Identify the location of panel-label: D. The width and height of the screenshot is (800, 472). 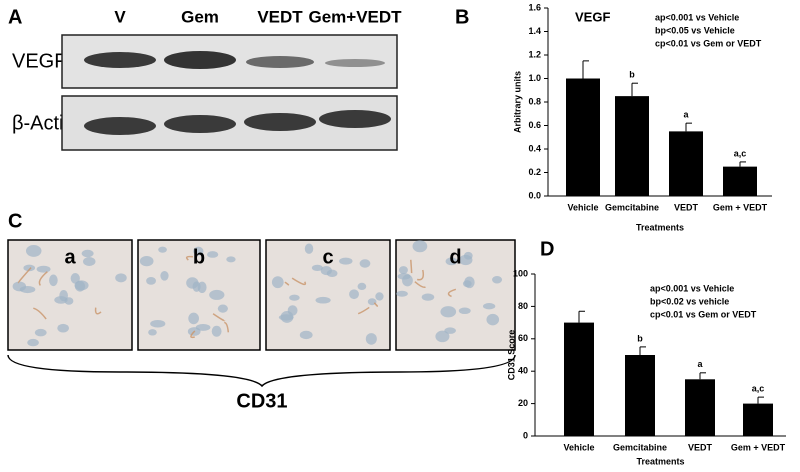
(547, 249).